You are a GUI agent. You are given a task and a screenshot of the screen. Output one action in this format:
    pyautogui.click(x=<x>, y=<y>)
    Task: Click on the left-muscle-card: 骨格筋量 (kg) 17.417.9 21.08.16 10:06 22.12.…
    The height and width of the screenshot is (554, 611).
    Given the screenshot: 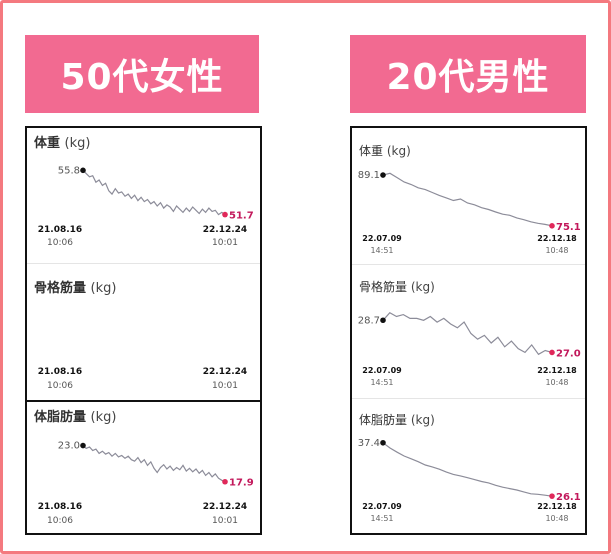 What is the action you would take?
    pyautogui.click(x=143, y=332)
    